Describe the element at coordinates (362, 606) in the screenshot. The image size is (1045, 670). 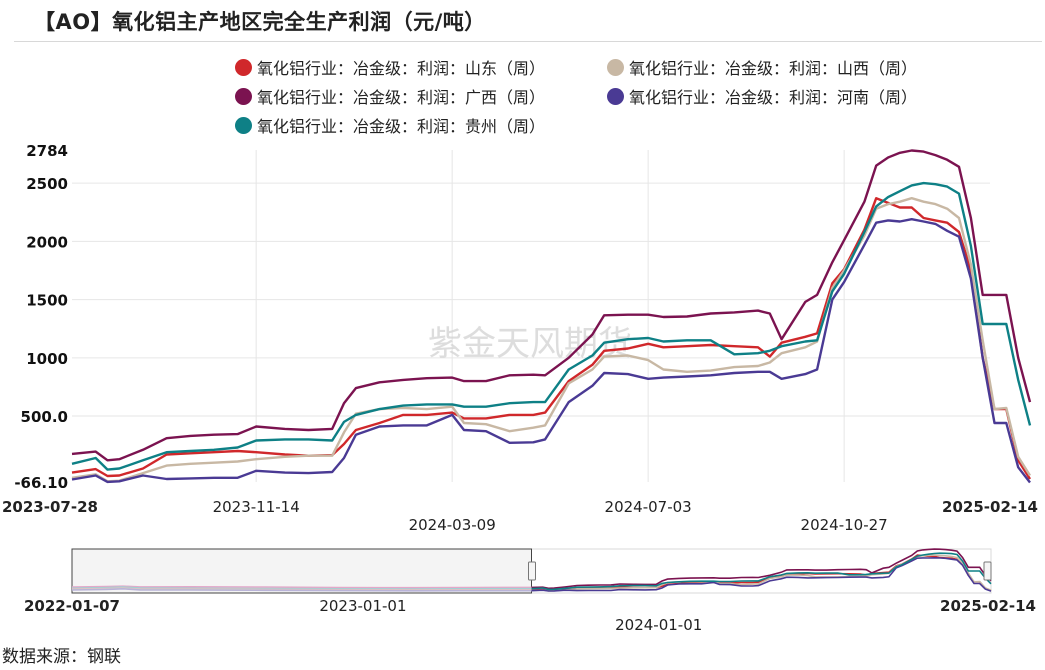
I see `navigator-tick-label: 2023-01-01` at that location.